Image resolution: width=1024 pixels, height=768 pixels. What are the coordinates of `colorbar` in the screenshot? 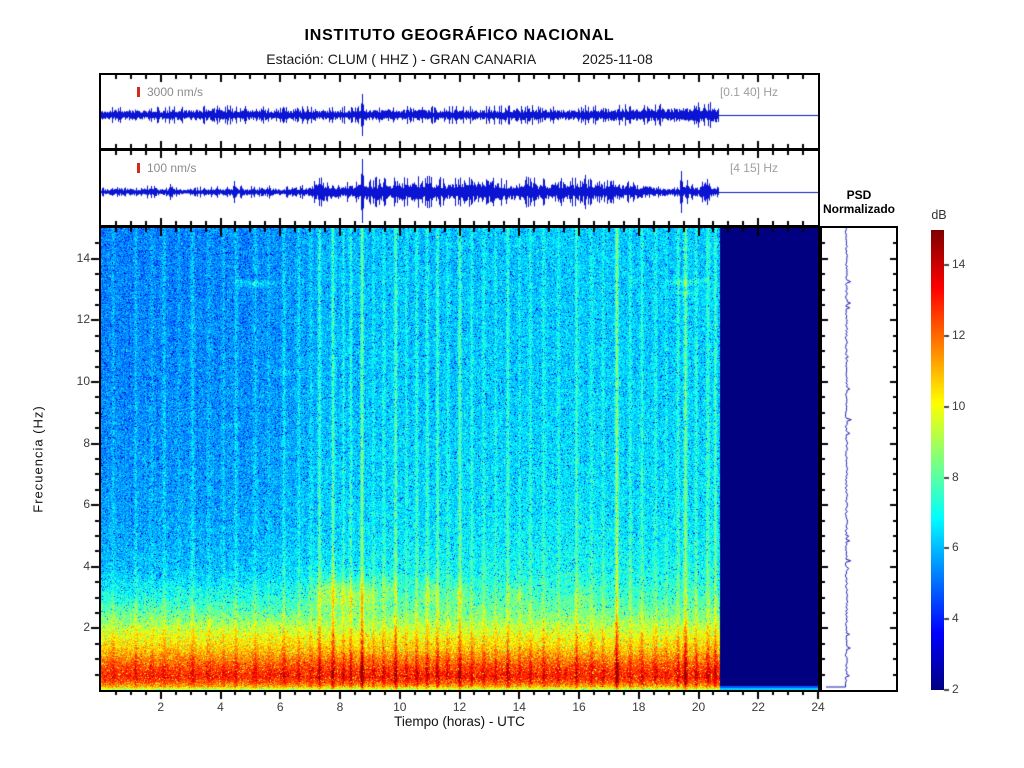 It's located at (937, 460).